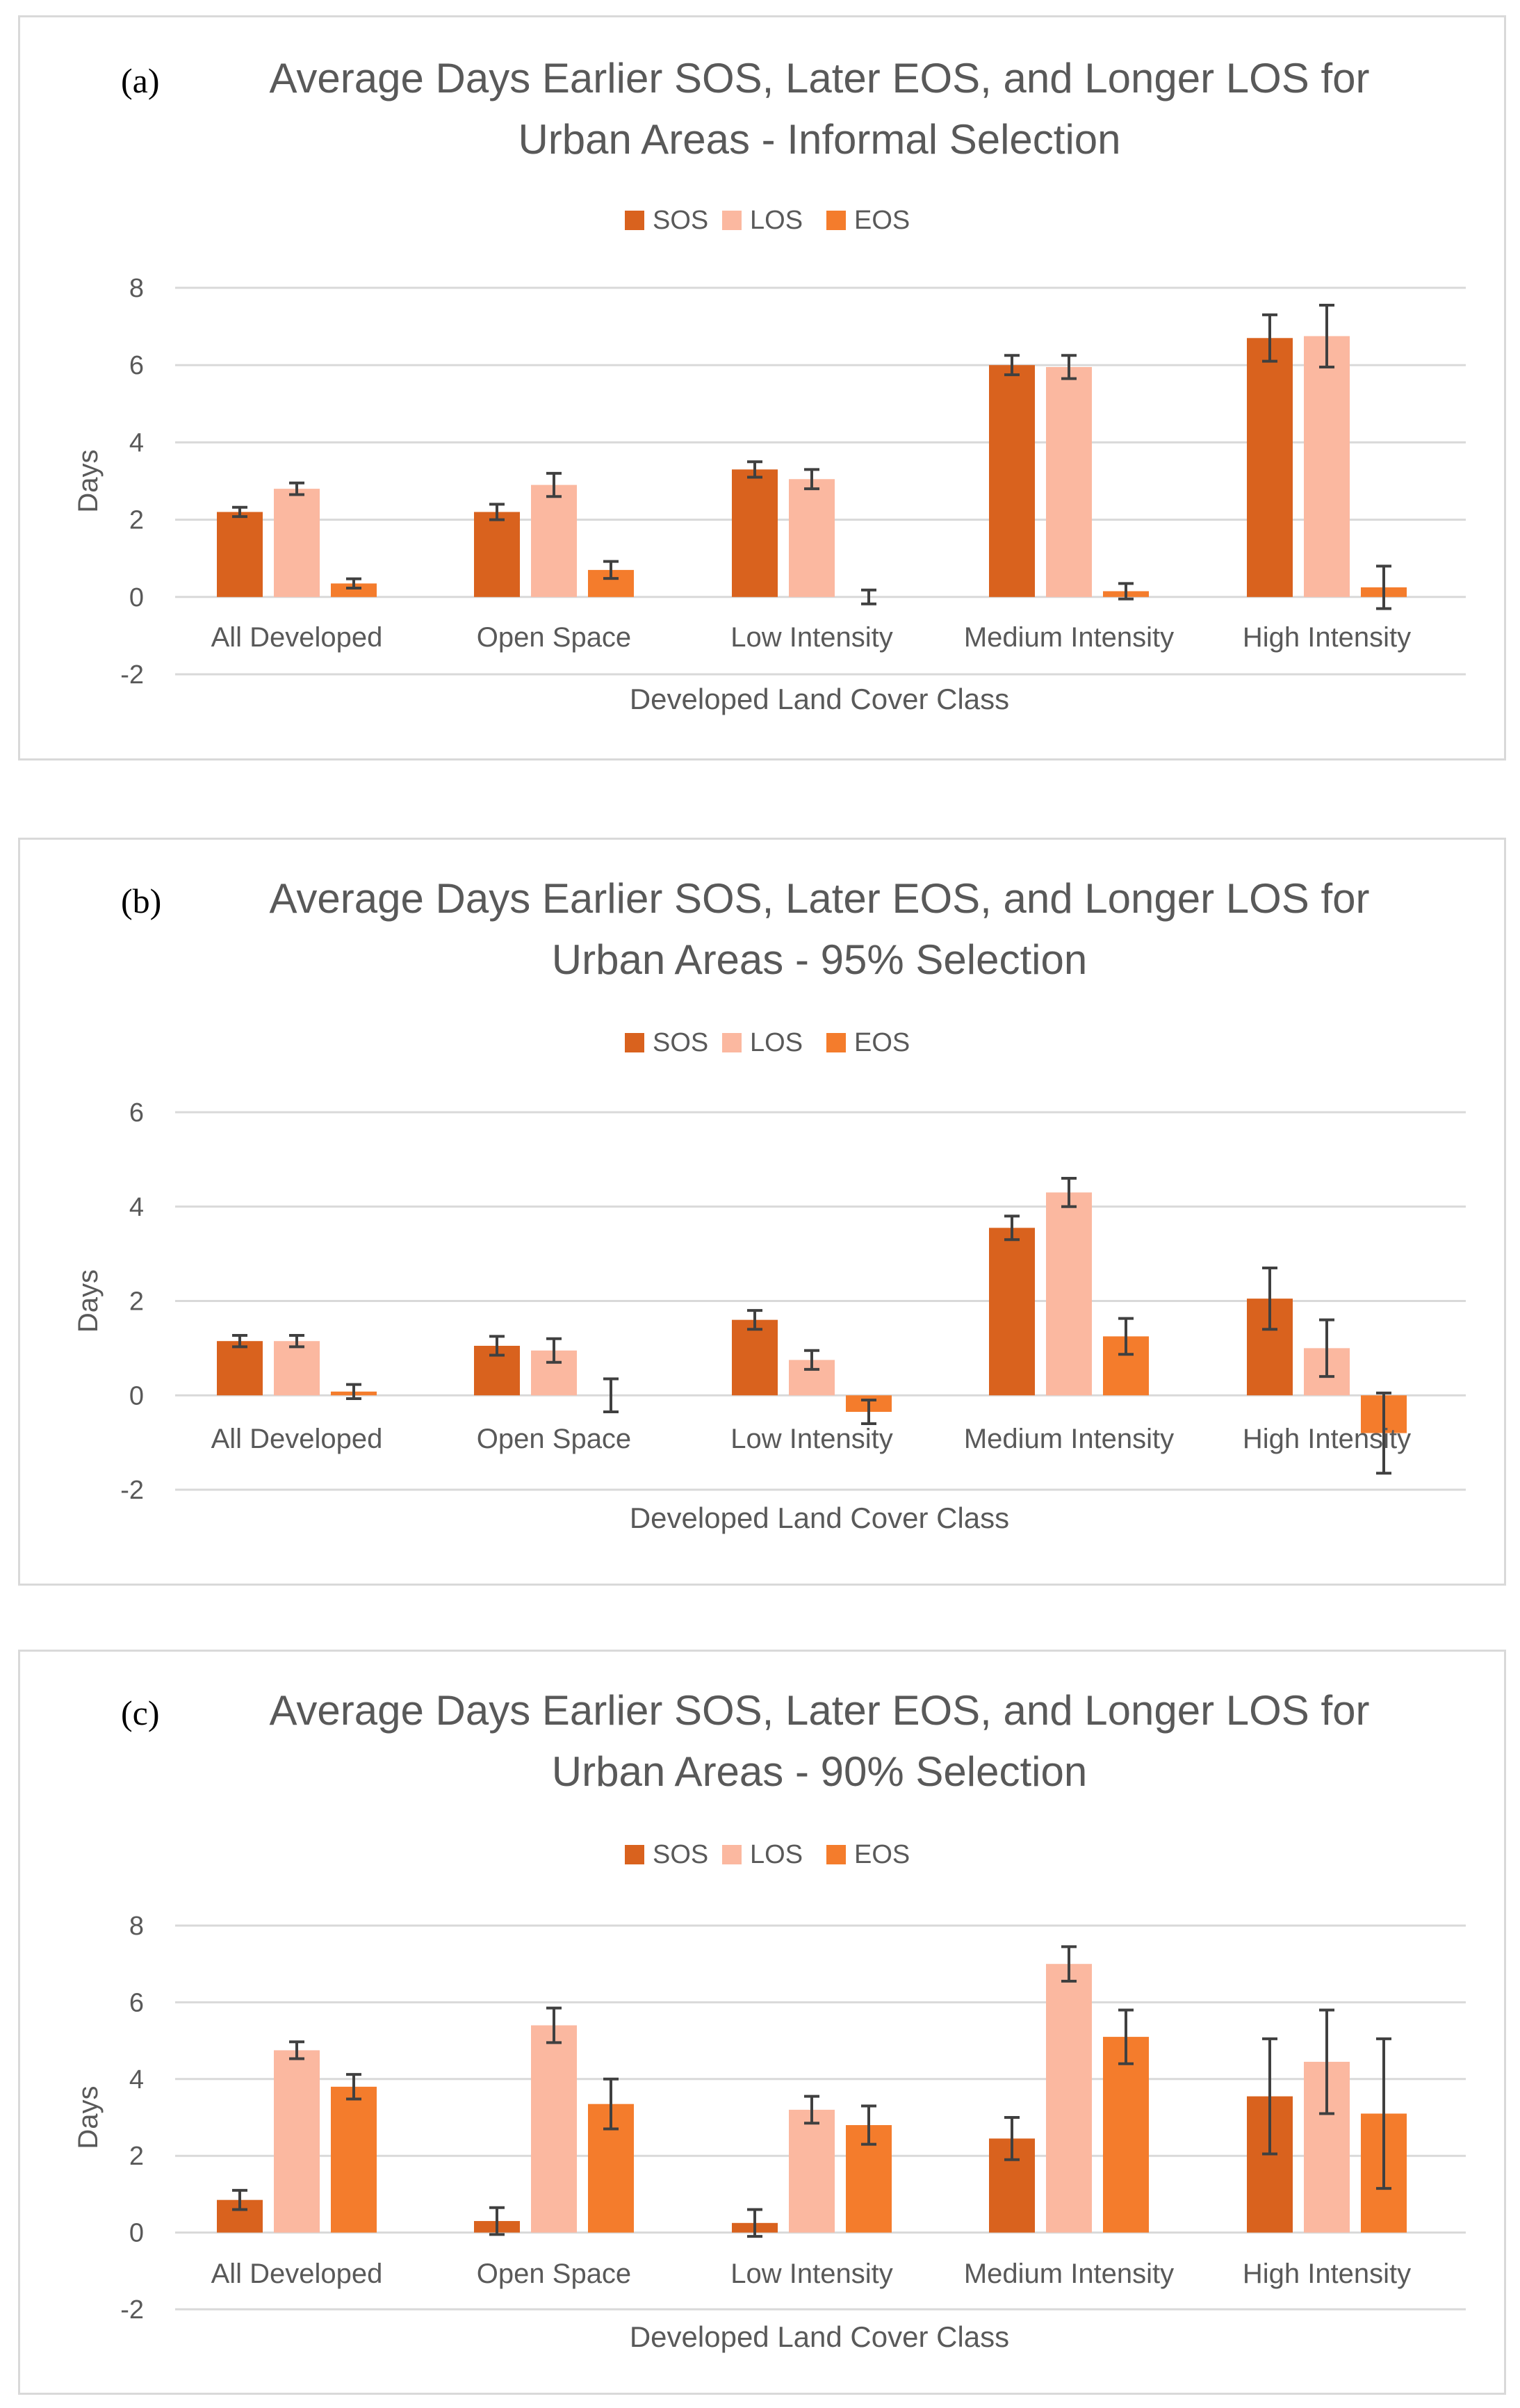  I want to click on panel-label: (c), so click(140, 1712).